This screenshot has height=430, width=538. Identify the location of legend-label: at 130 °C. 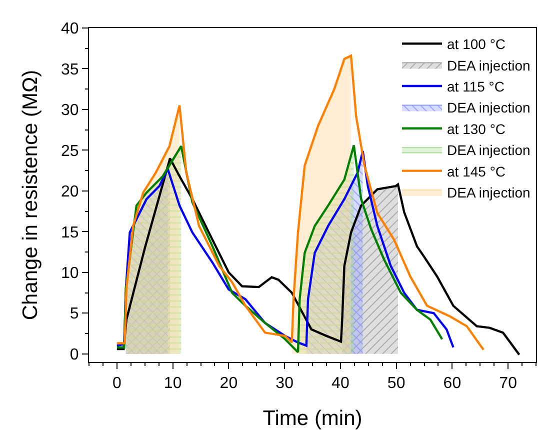
(476, 128).